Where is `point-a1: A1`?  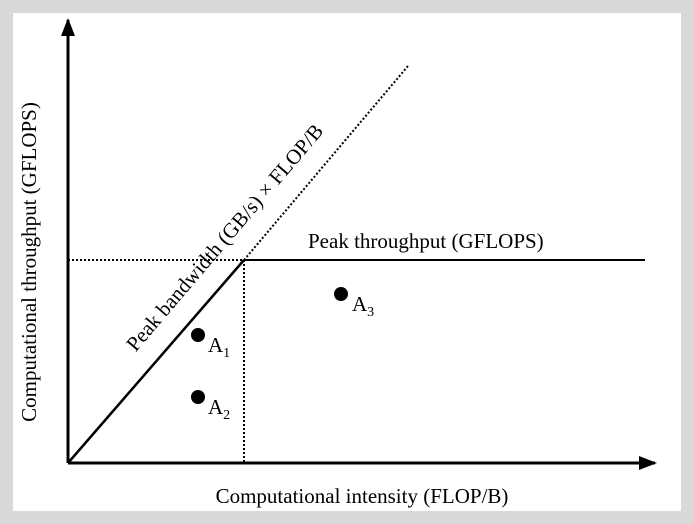 point-a1: A1 is located at coordinates (210, 344).